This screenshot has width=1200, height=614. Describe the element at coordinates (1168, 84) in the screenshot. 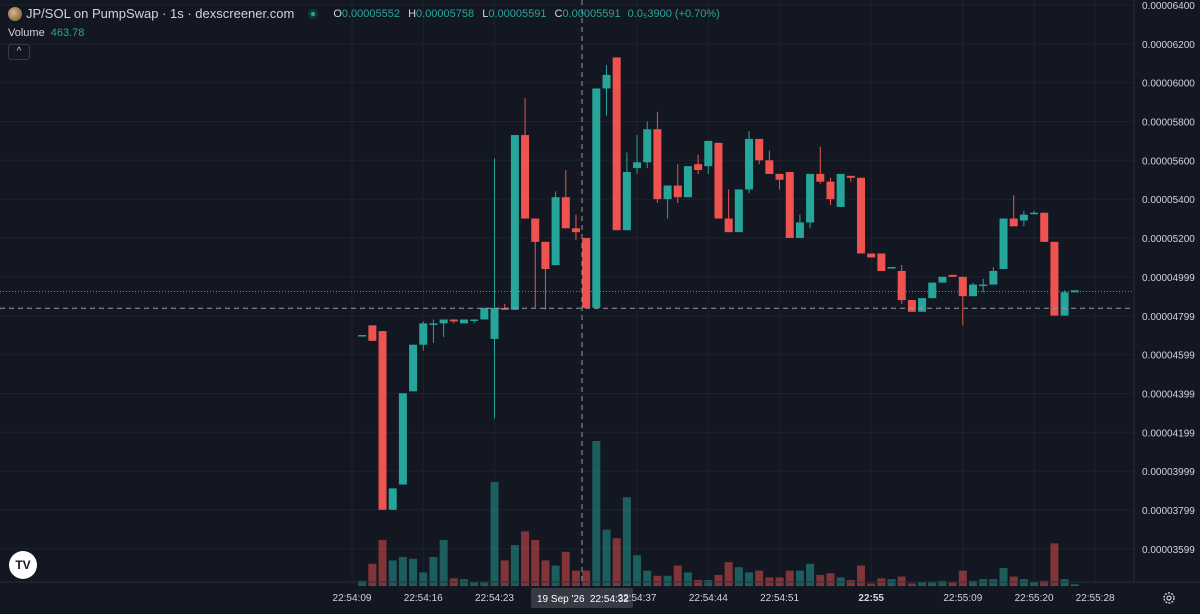

I see `price-axis-label: 0.00006000` at that location.